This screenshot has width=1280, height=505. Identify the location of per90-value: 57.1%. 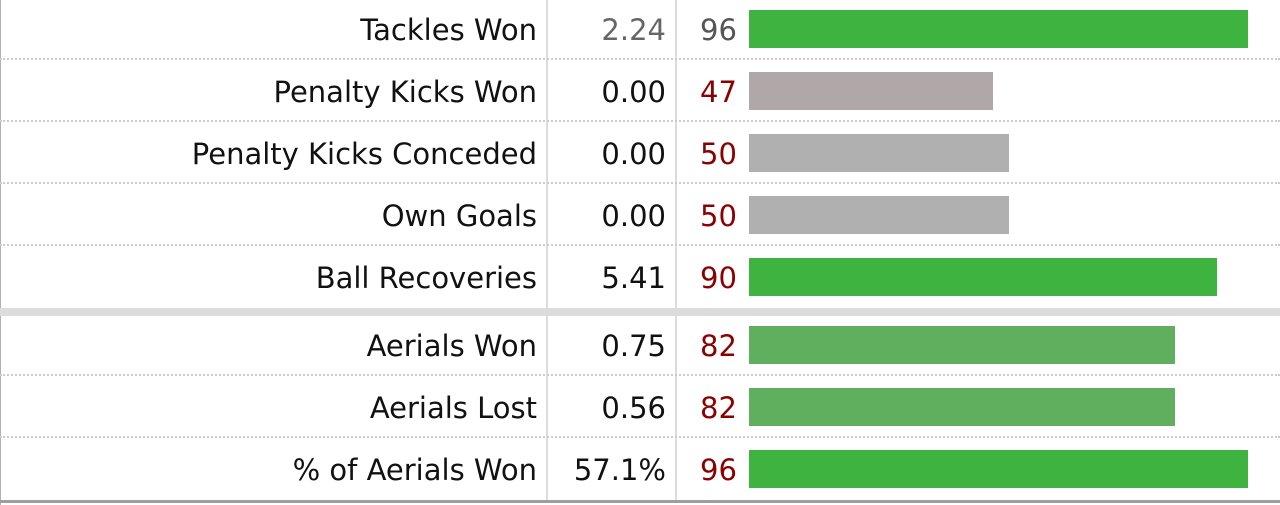
(619, 470).